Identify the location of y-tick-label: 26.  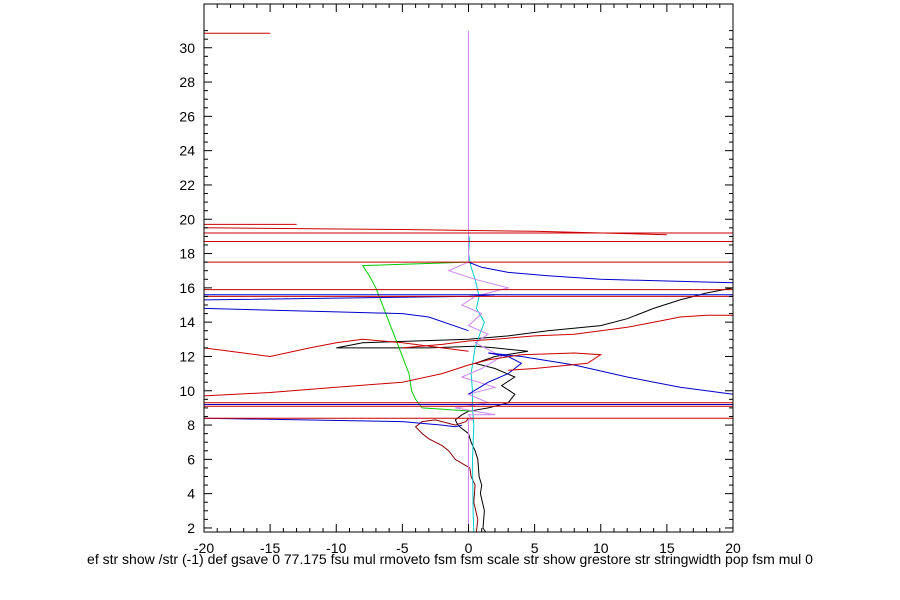
(187, 116).